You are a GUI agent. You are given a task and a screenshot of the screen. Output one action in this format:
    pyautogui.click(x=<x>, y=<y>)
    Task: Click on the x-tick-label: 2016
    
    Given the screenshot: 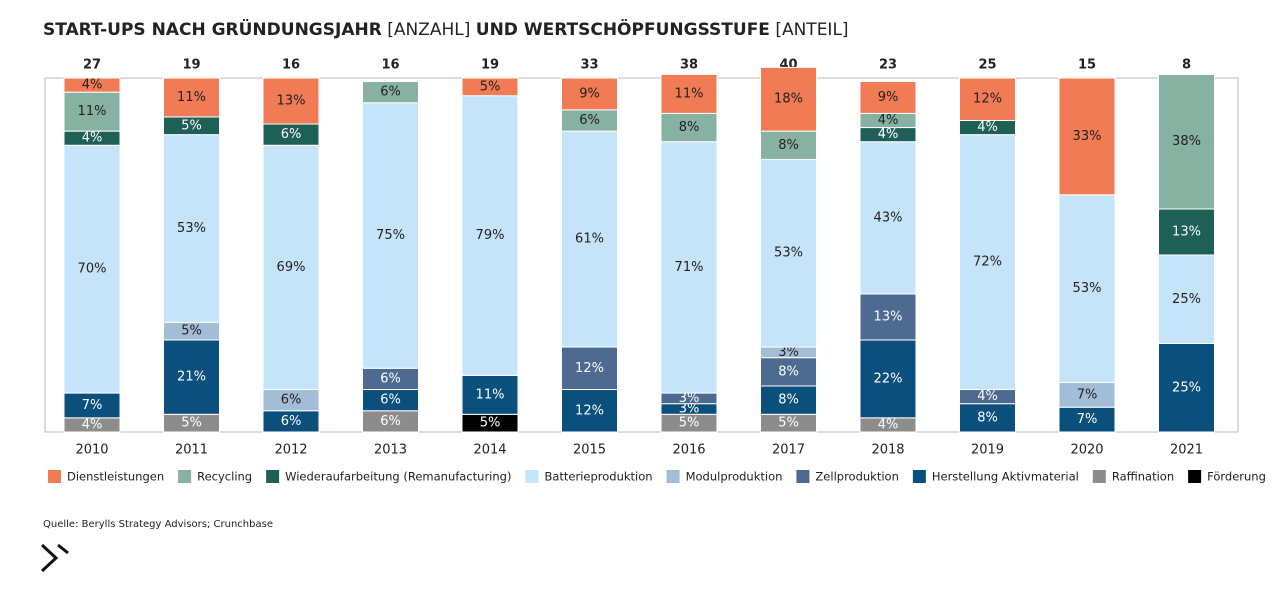 What is the action you would take?
    pyautogui.click(x=688, y=450)
    